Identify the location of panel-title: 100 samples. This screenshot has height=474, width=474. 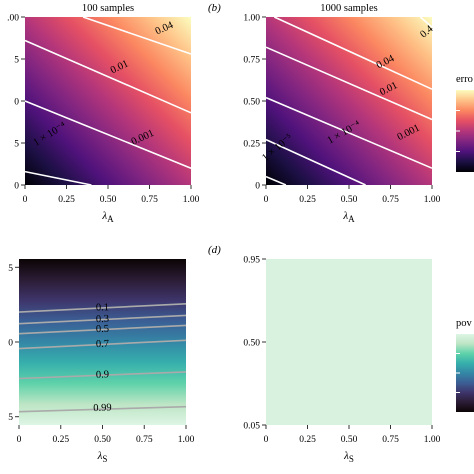
(108, 8).